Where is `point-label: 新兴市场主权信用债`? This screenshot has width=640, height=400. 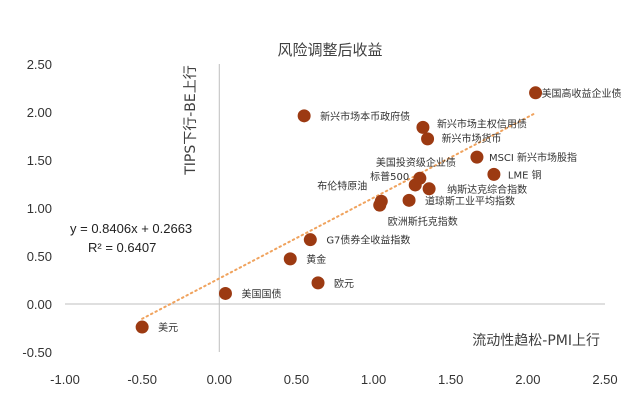
point-label: 新兴市场主权信用债 is located at coordinates (482, 123).